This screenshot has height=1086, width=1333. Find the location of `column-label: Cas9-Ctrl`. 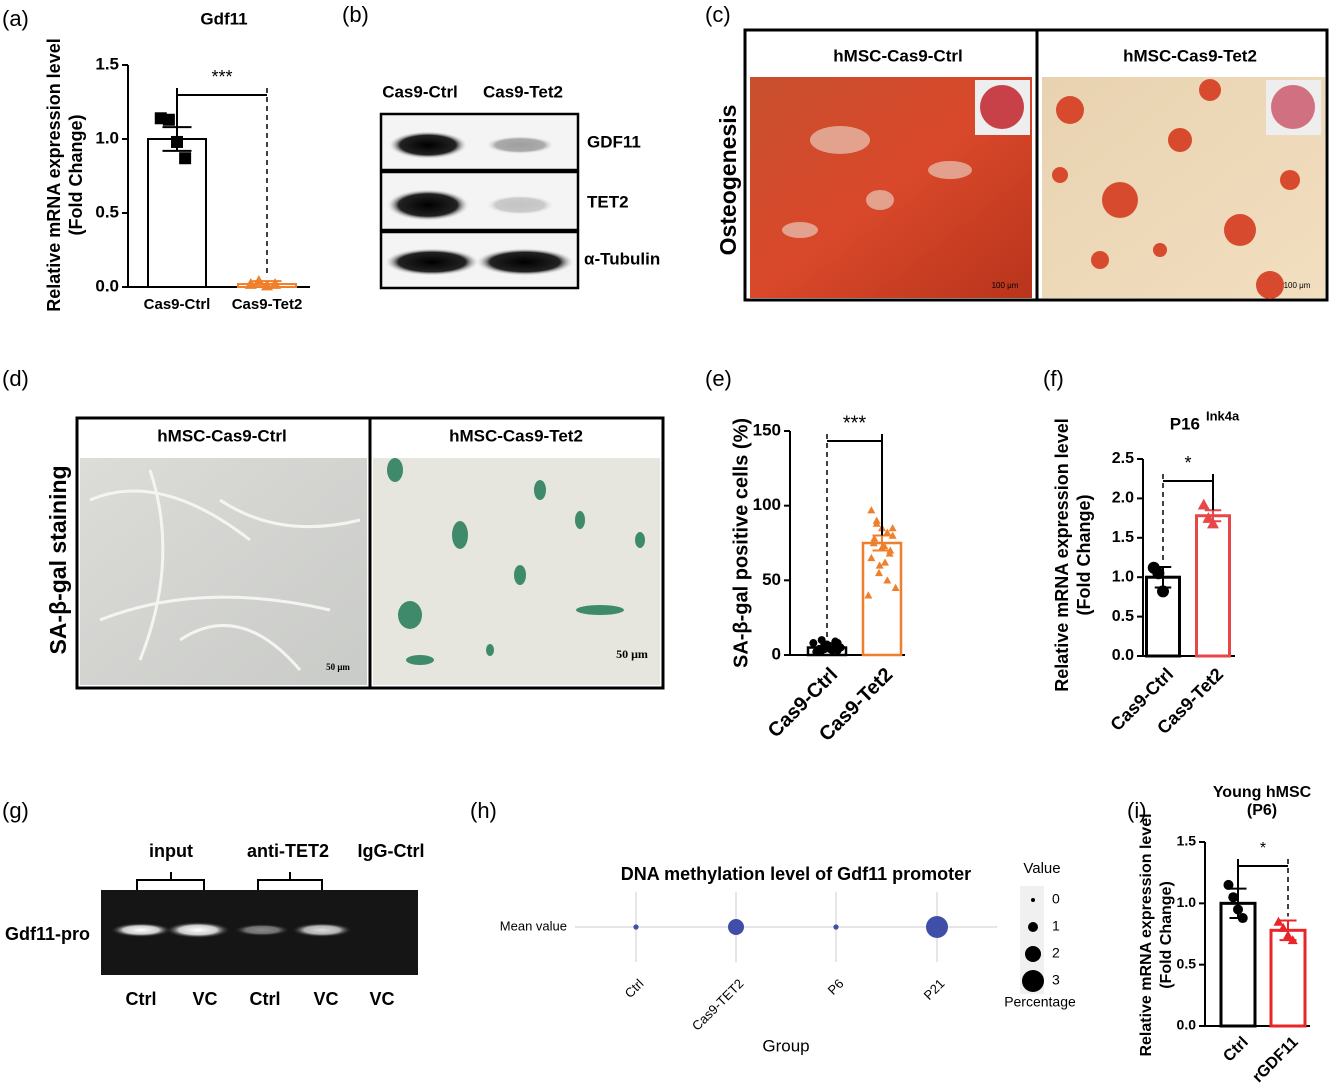

column-label: Cas9-Ctrl is located at coordinates (420, 91).